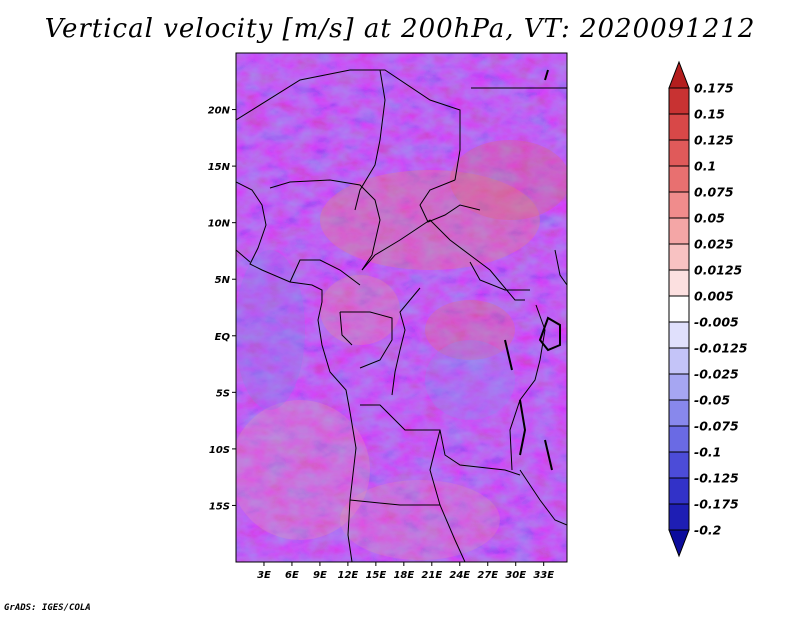 The image size is (800, 618). I want to click on y-tick-label: 10N, so click(219, 224).